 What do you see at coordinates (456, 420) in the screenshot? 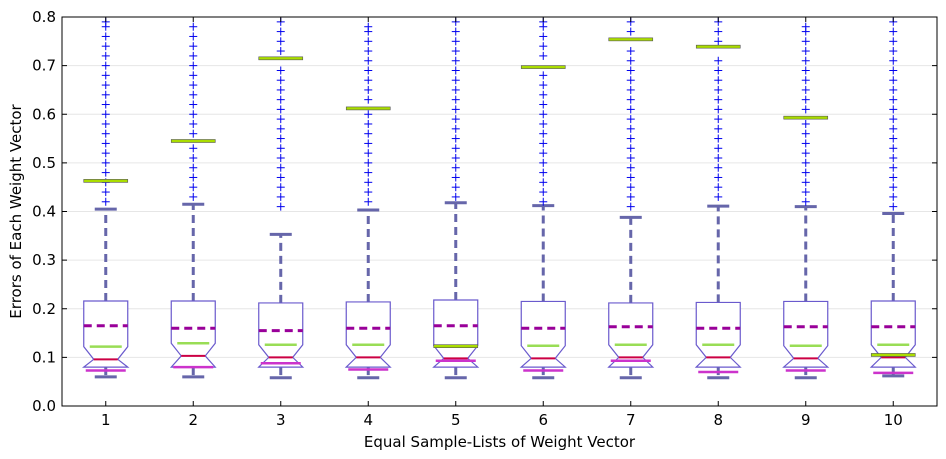
I see `x-tick-label: 5` at bounding box center [456, 420].